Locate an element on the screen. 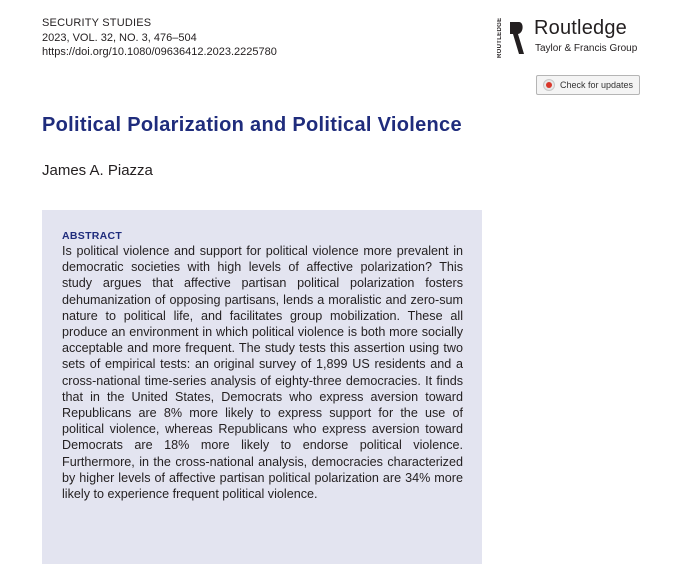 The image size is (695, 568). publisher-subtitle: Taylor & Francis Group is located at coordinates (586, 48).